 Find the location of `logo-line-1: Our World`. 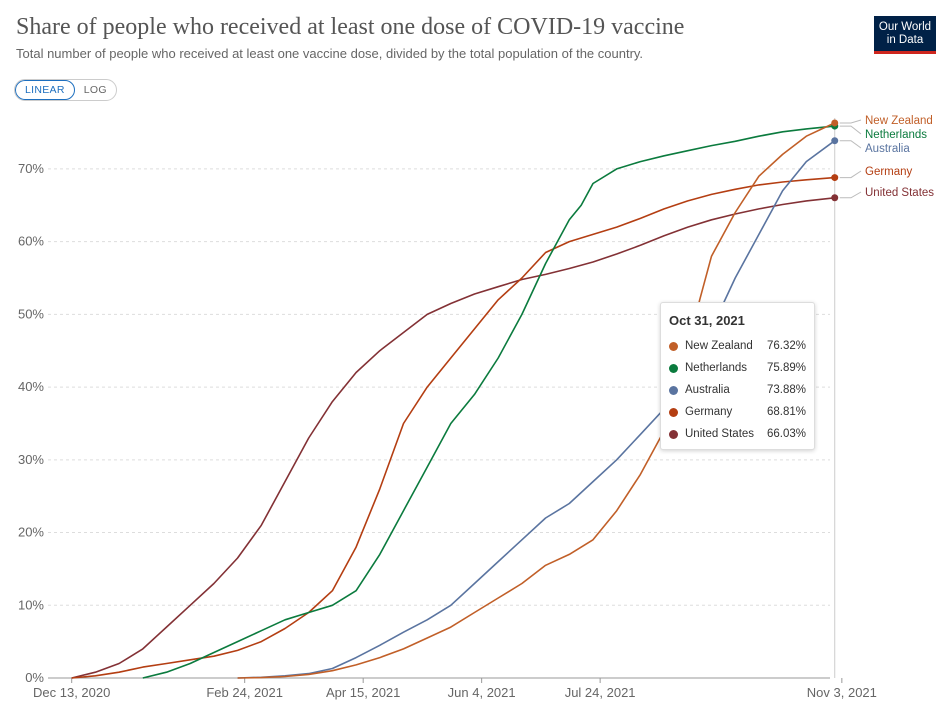

logo-line-1: Our World is located at coordinates (905, 27).